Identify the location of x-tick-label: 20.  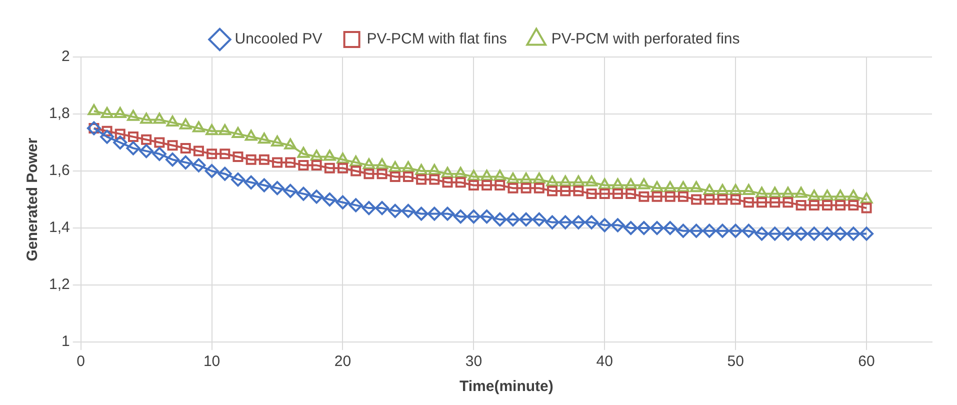
(343, 361).